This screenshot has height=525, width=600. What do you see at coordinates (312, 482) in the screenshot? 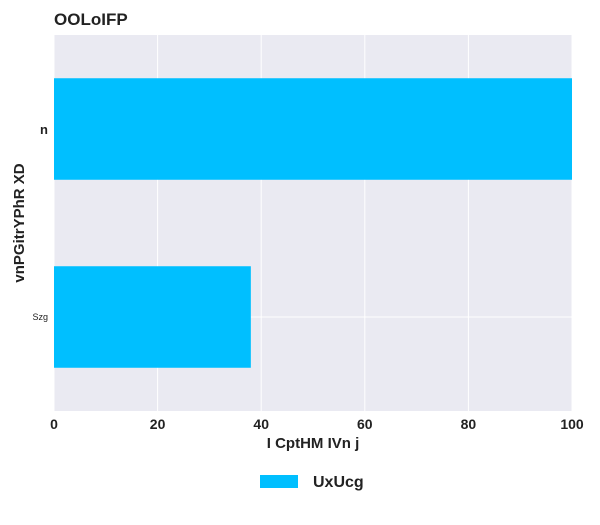
I see `legend: UxUcg` at bounding box center [312, 482].